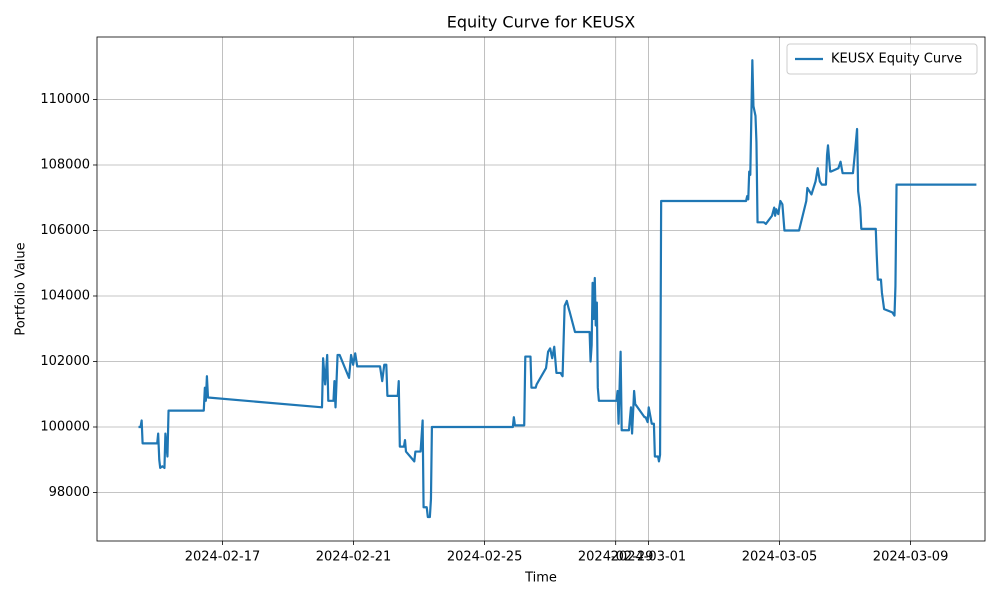  I want to click on x-tick-label: 2024-02-29, so click(616, 557).